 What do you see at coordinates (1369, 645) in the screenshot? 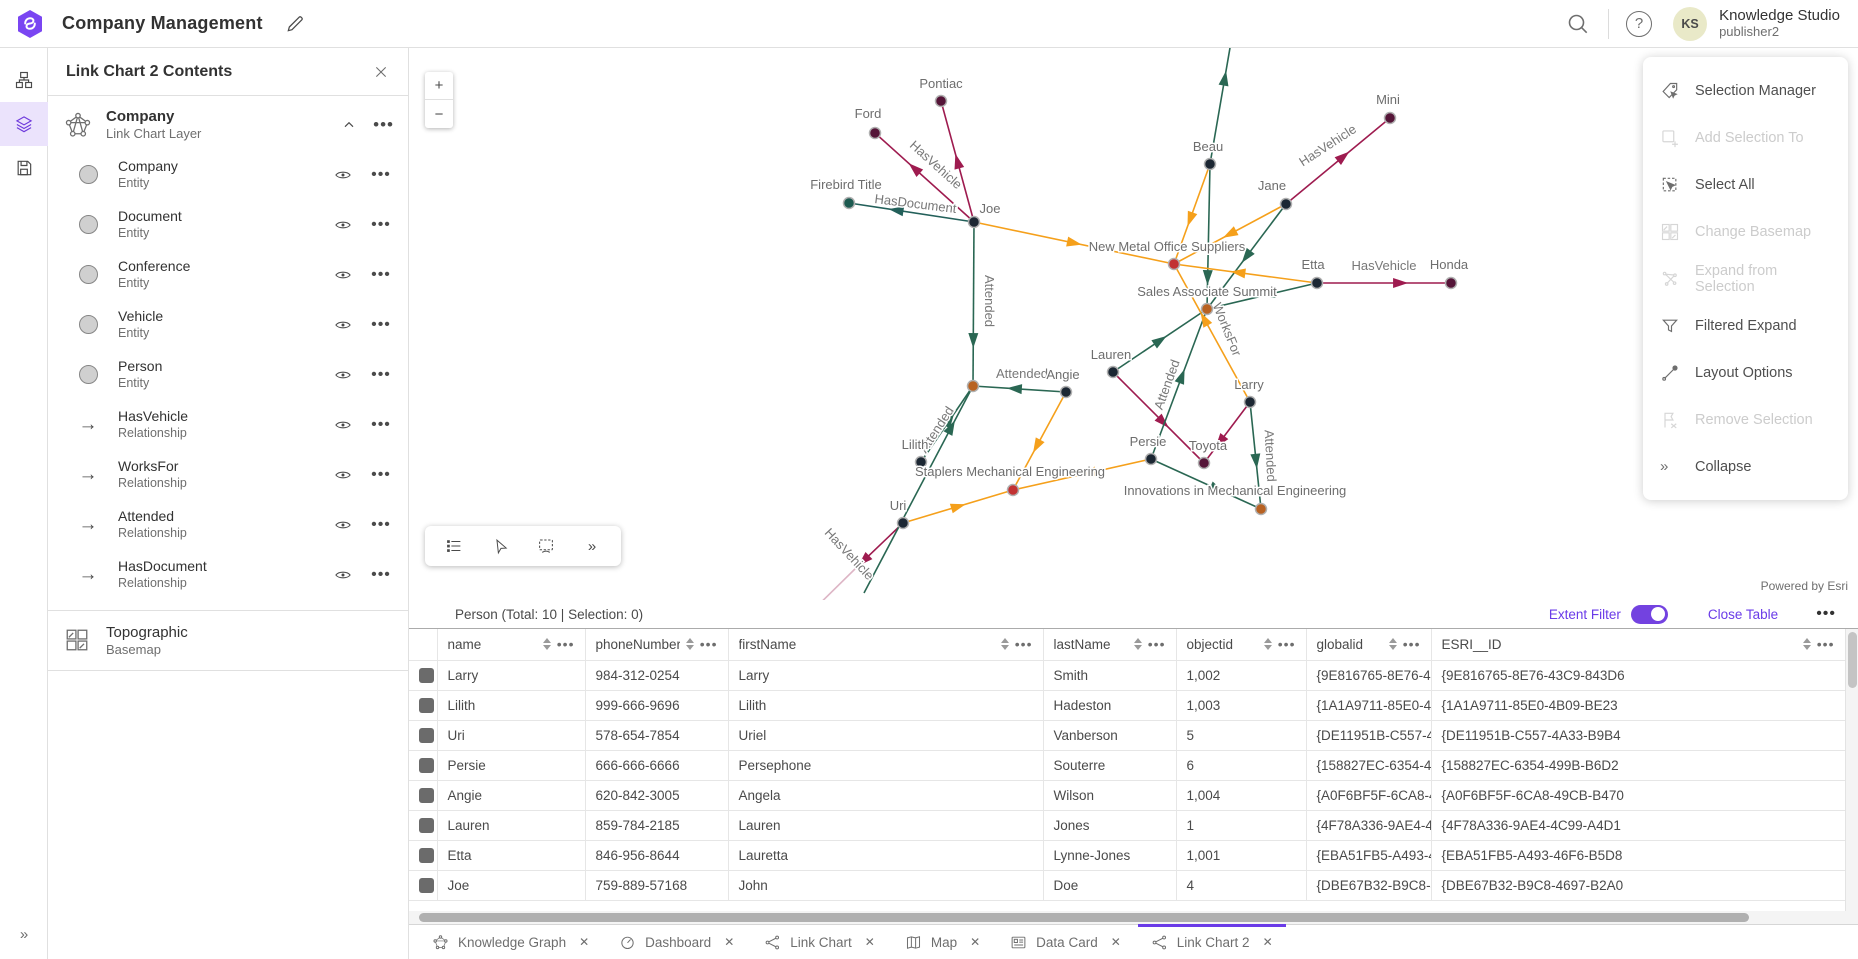
I see `column-header-globalid: globalid •••` at bounding box center [1369, 645].